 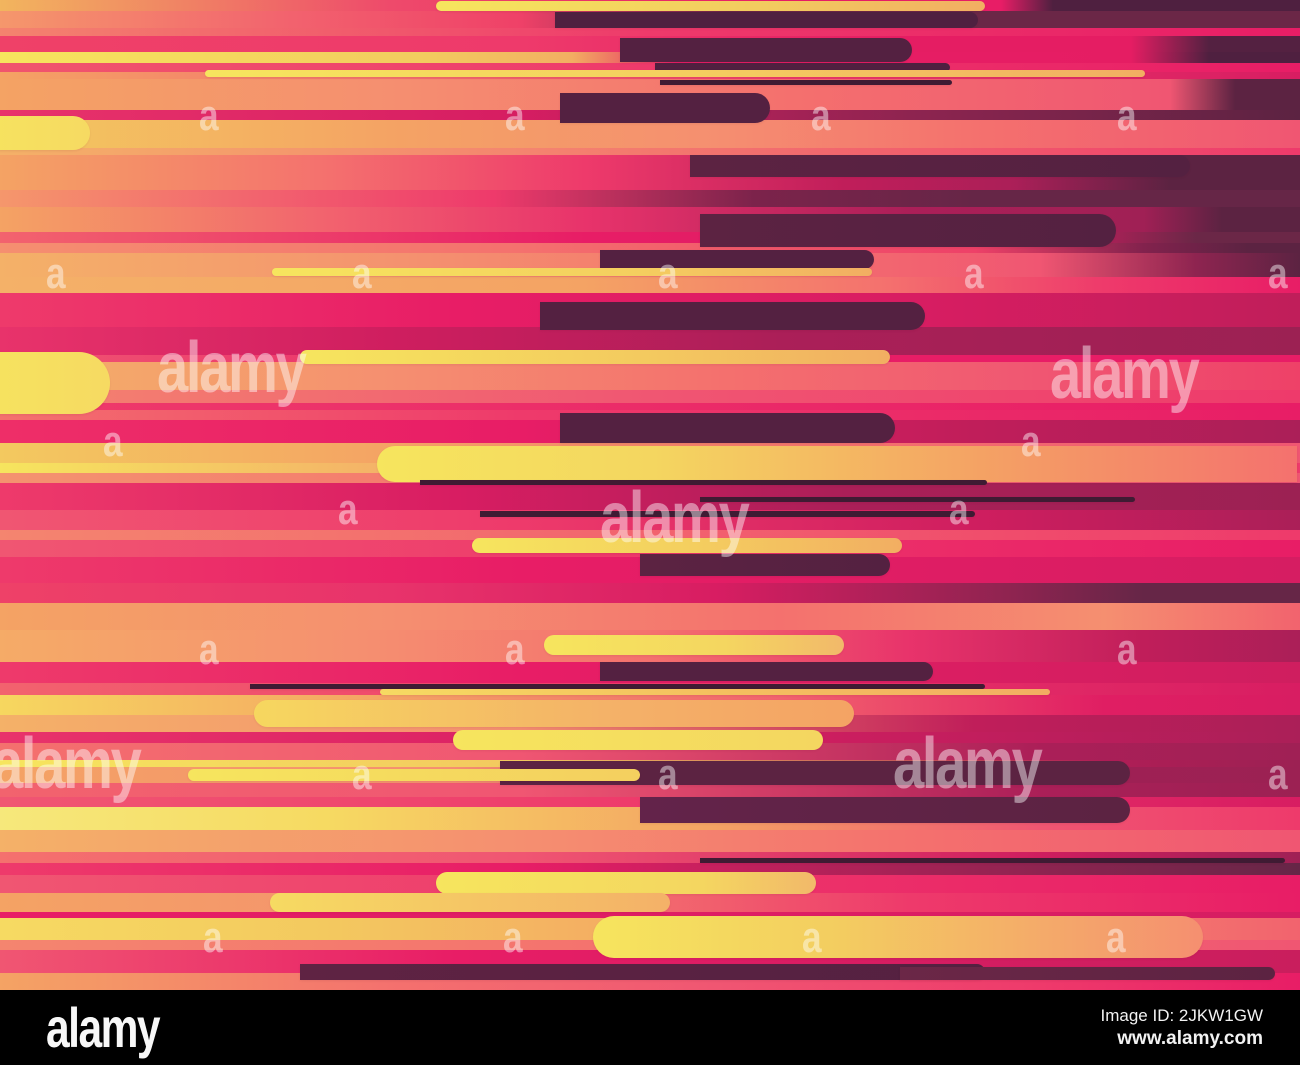 I want to click on alamy-url-text: www.alamy.com, so click(x=1190, y=1038).